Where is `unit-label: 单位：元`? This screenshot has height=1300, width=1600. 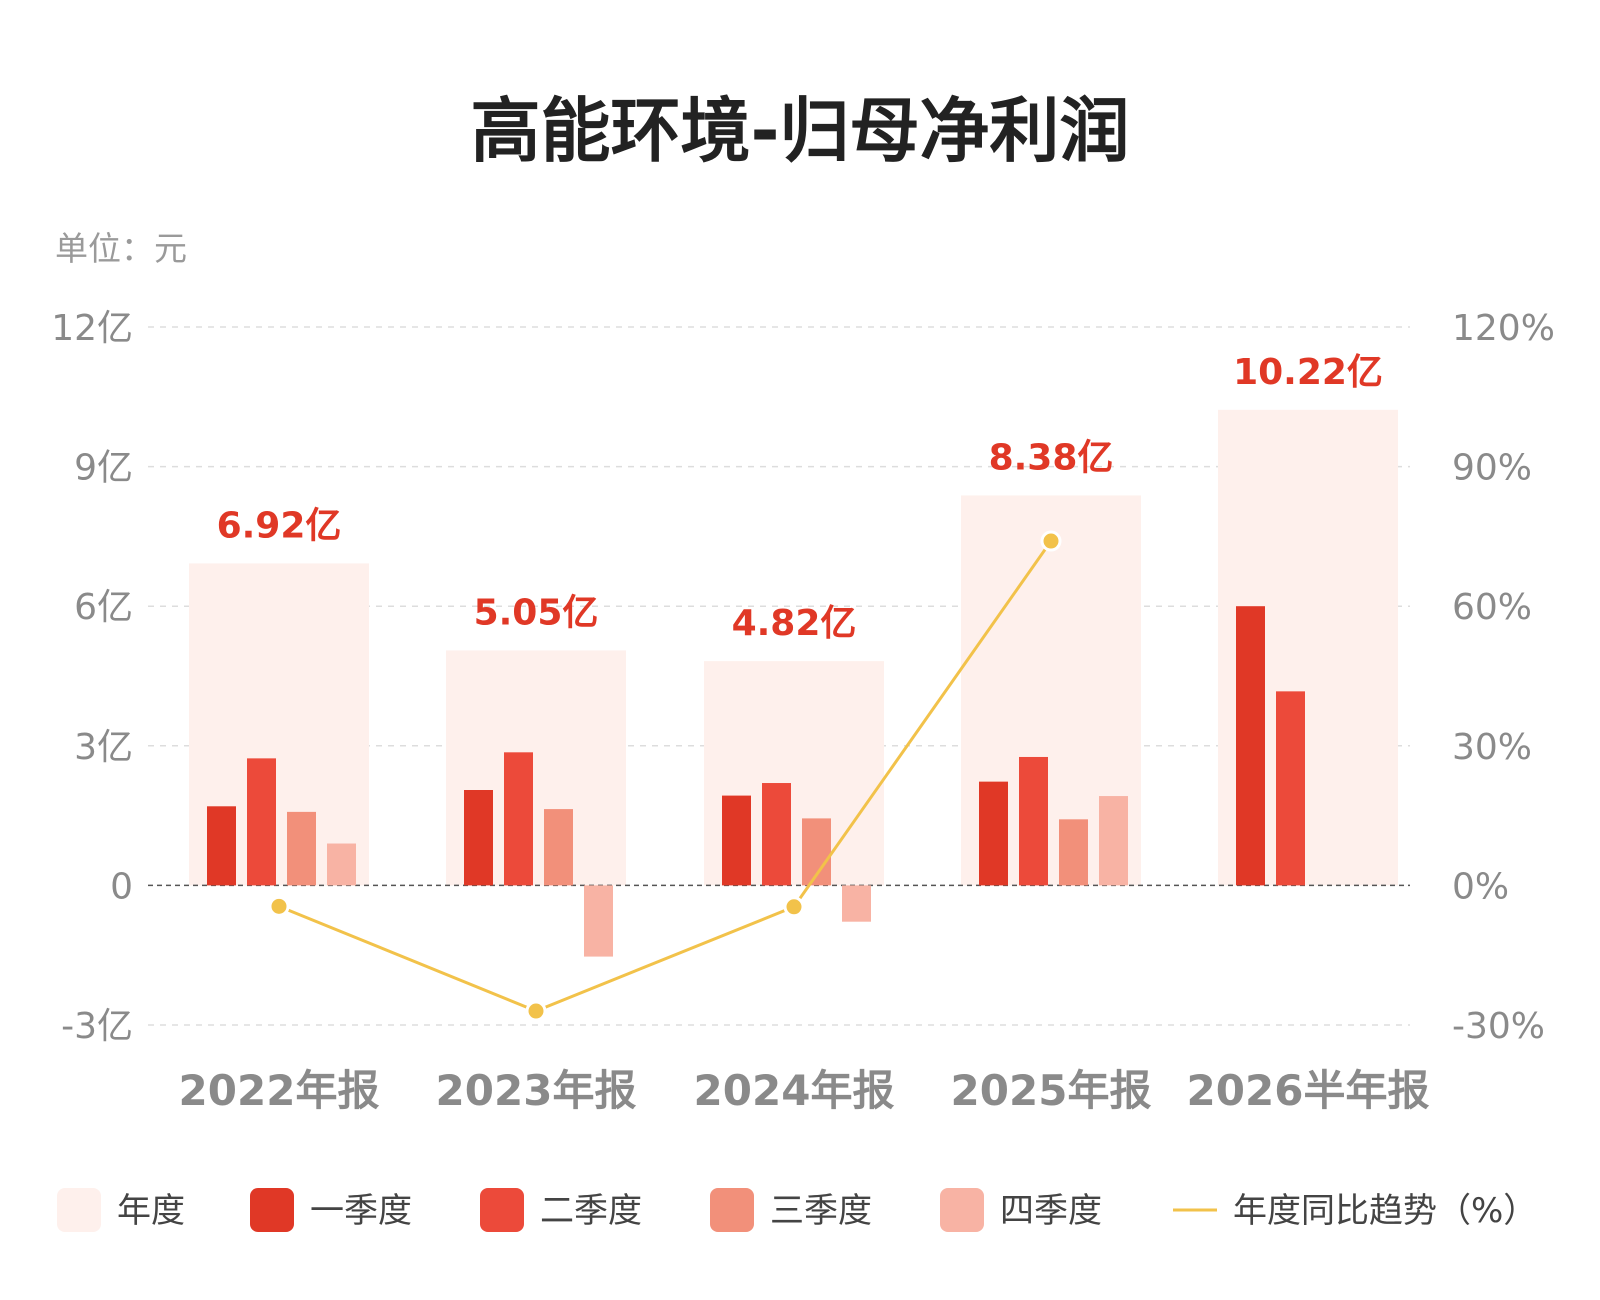
unit-label: 单位：元 is located at coordinates (121, 248).